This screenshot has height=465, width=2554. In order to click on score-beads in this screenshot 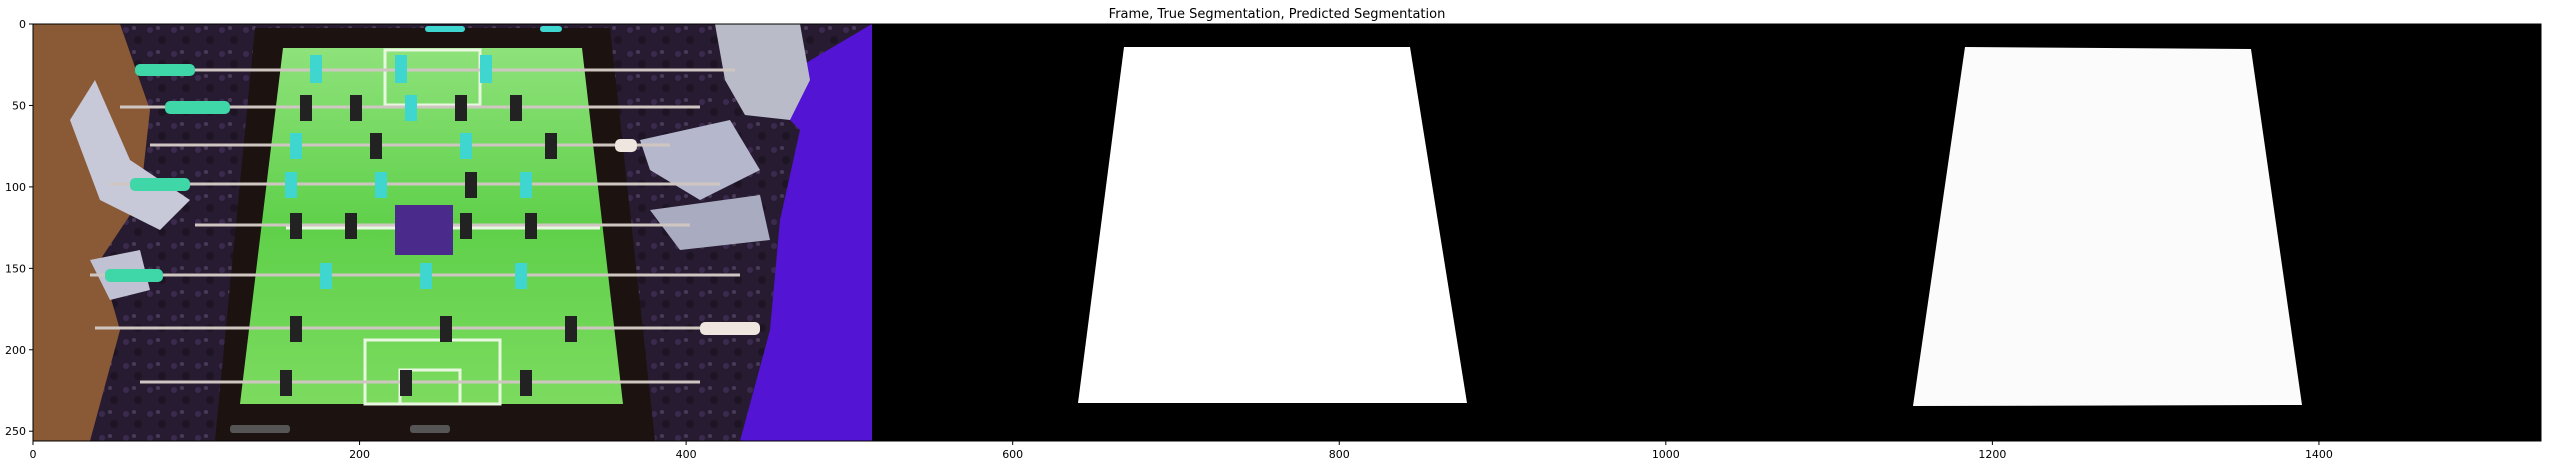, I will do `click(396, 229)`.